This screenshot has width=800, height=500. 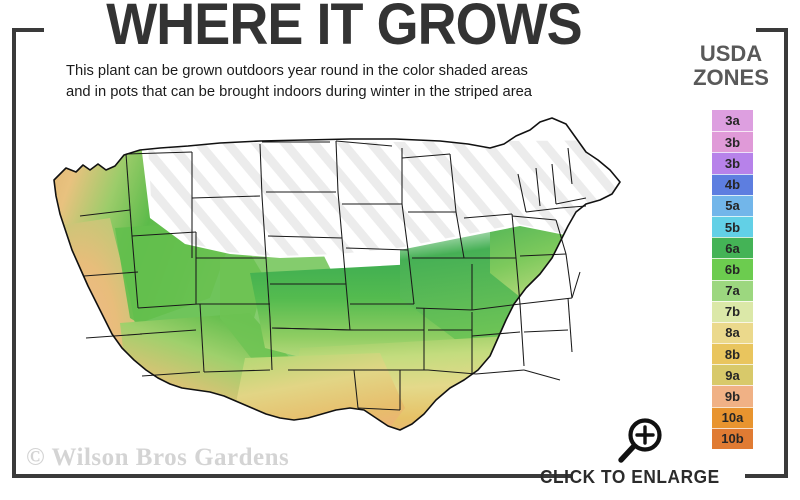 What do you see at coordinates (731, 77) in the screenshot?
I see `legend-title-line-2: ZONES` at bounding box center [731, 77].